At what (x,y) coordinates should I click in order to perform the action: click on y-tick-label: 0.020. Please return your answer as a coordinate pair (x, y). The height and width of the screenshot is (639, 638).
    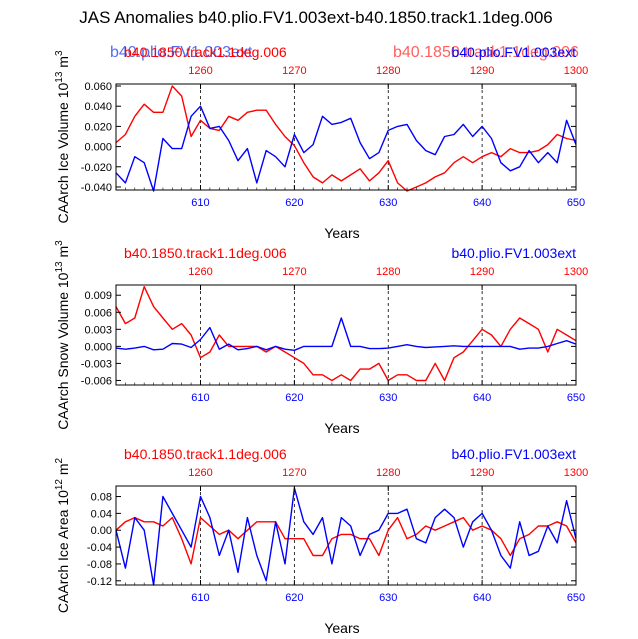
    Looking at the image, I should click on (98, 127).